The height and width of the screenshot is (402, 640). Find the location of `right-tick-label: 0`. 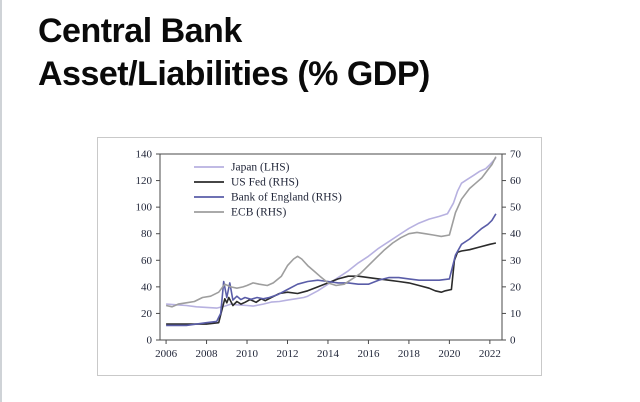

right-tick-label: 0 is located at coordinates (513, 341).